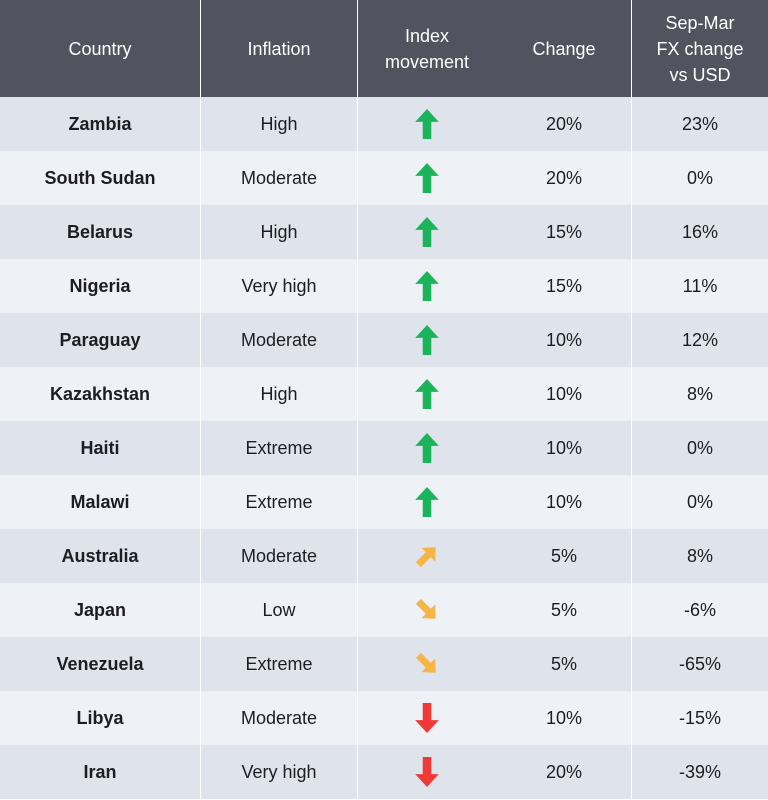 Image resolution: width=768 pixels, height=800 pixels. Describe the element at coordinates (100, 177) in the screenshot. I see `cell-country: South Sudan` at that location.